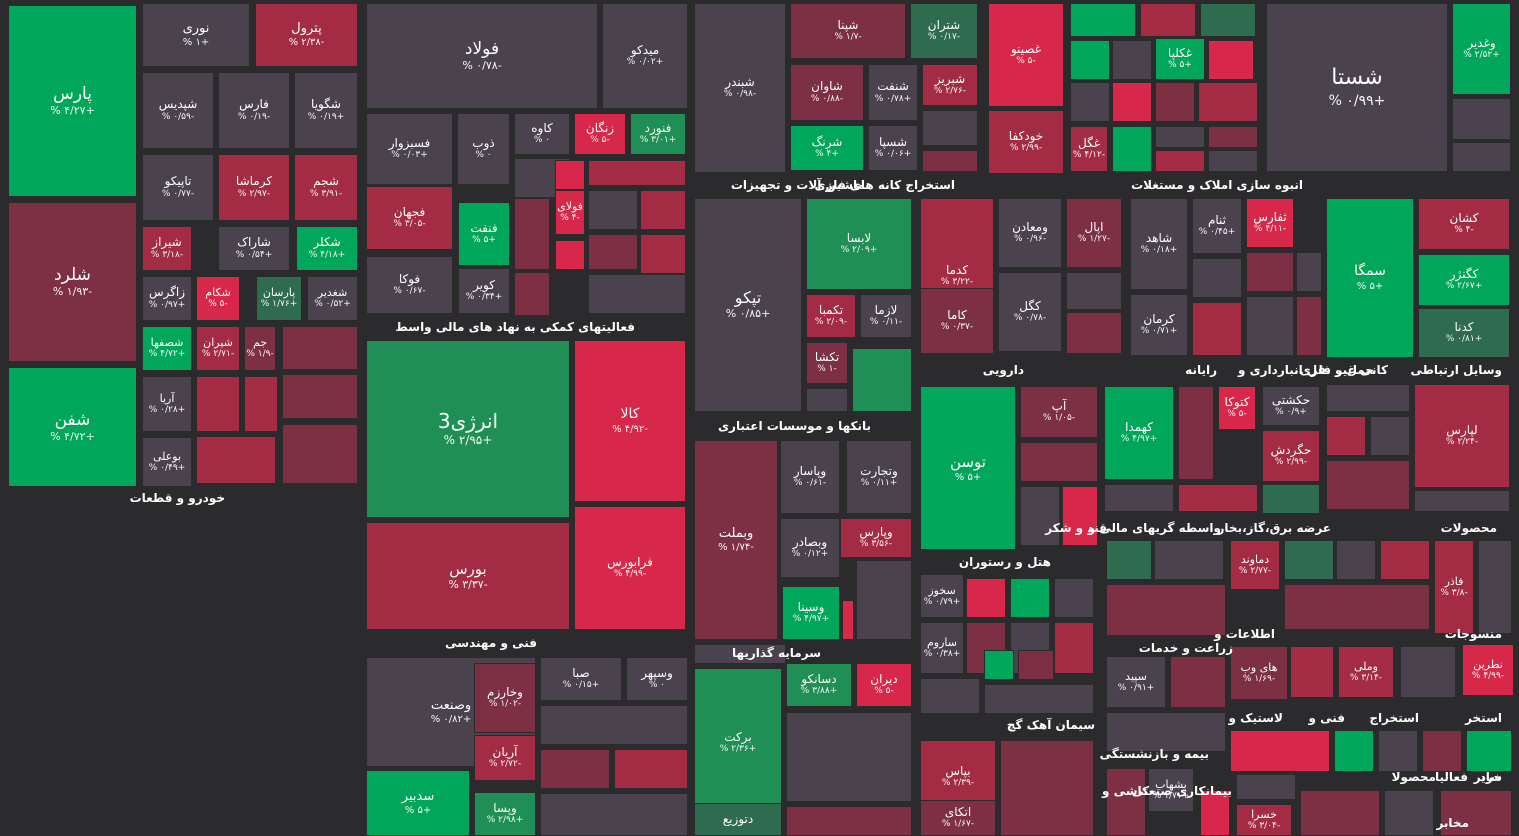 The image size is (1519, 836). Describe the element at coordinates (893, 148) in the screenshot. I see `stock-tile: شسپا +۰/۰۶ %` at that location.